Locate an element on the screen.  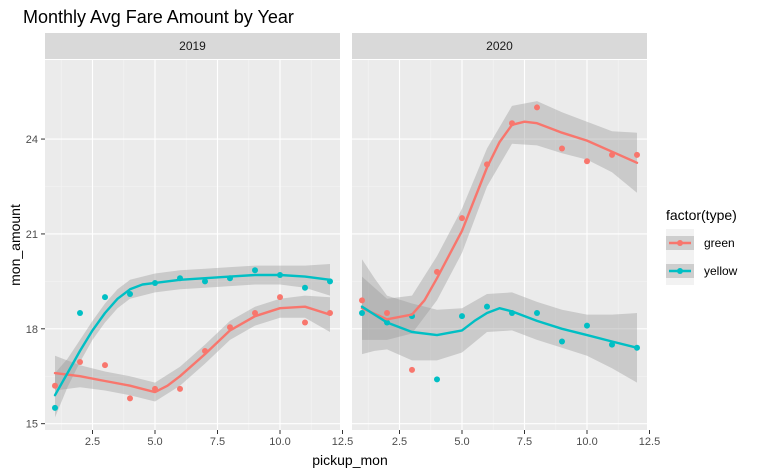
y-tick-label: 24 is located at coordinates (32, 140).